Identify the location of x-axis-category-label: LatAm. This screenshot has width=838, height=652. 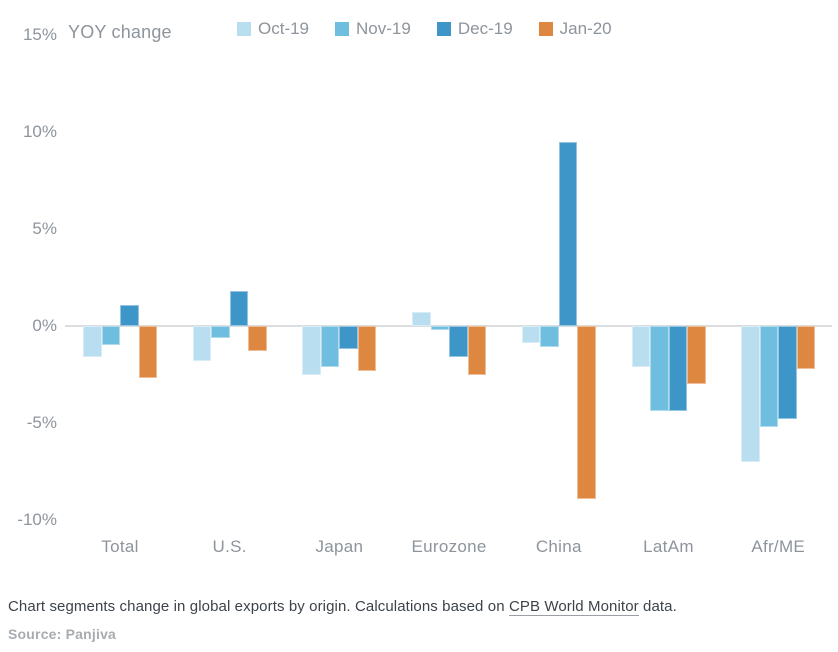
(668, 546).